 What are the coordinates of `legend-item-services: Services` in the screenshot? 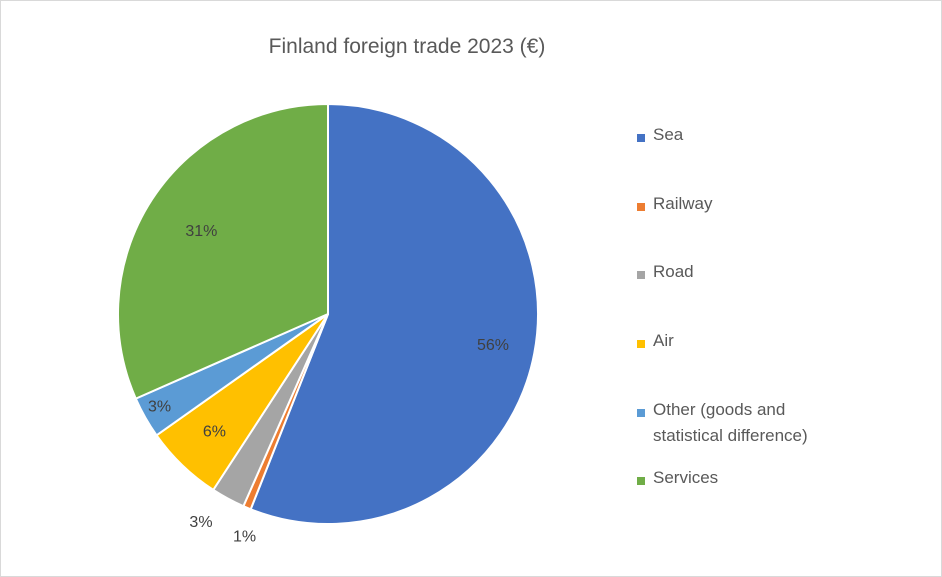 It's located at (745, 479).